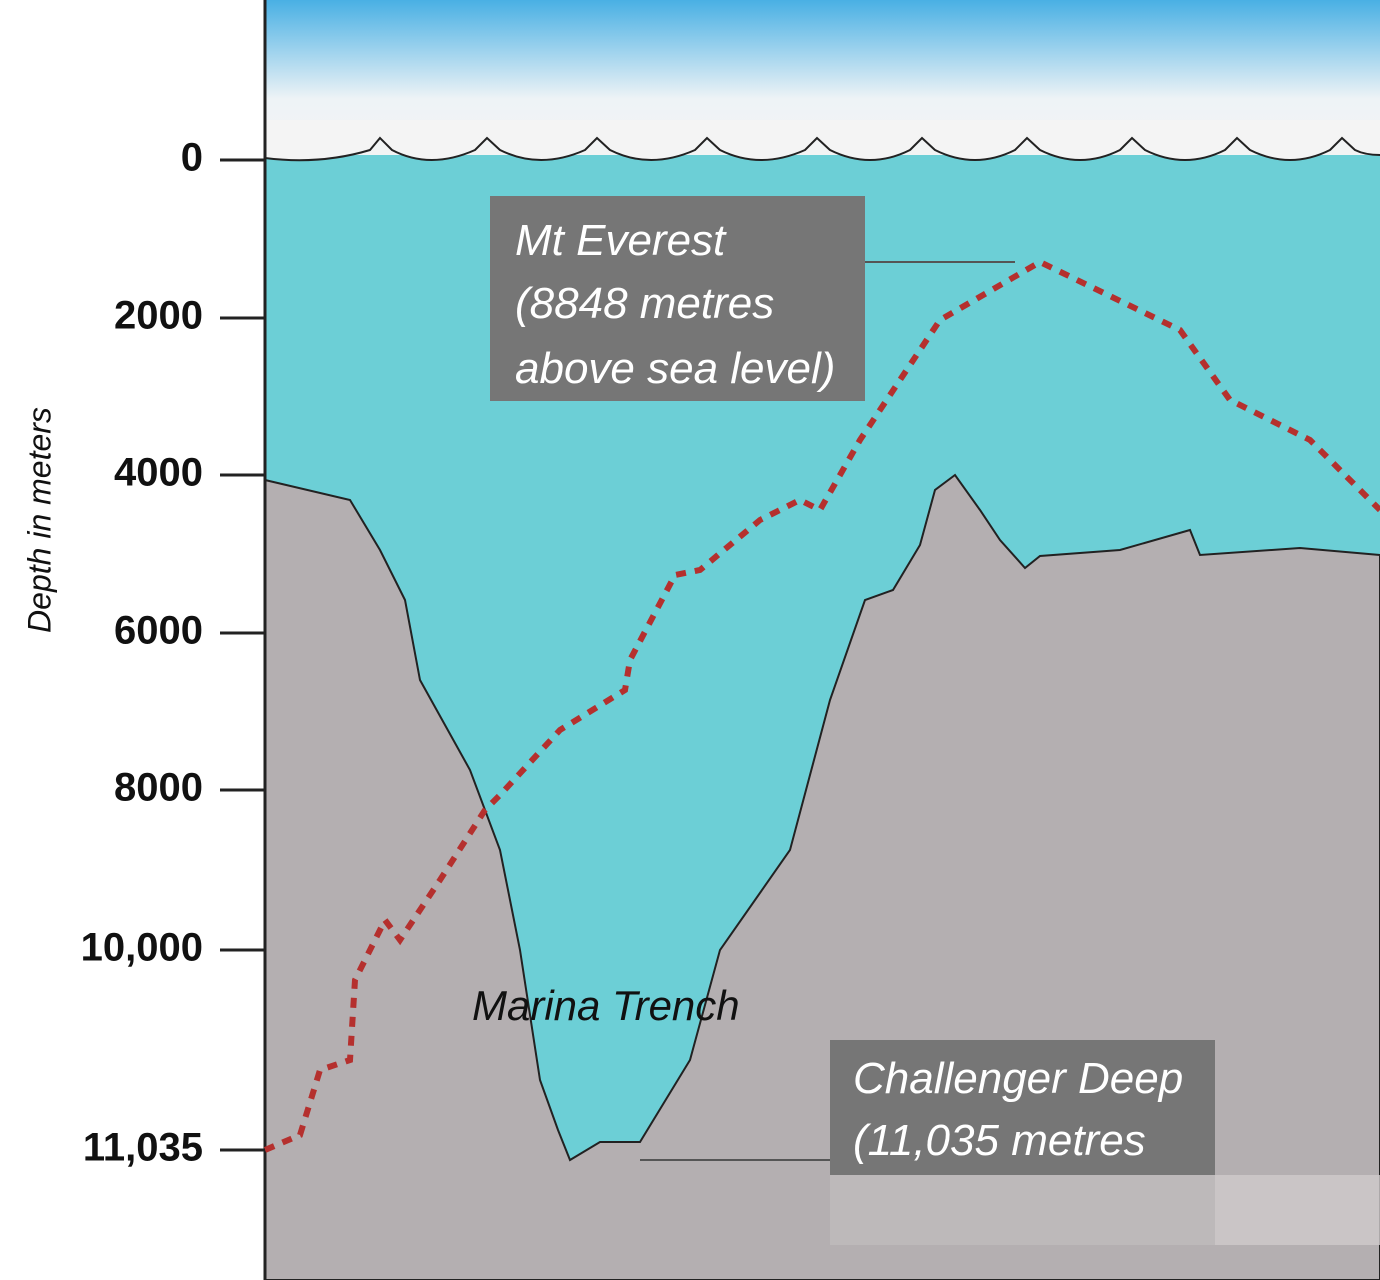 Image resolution: width=1380 pixels, height=1280 pixels. Describe the element at coordinates (822, 149) in the screenshot. I see `wave-line` at that location.